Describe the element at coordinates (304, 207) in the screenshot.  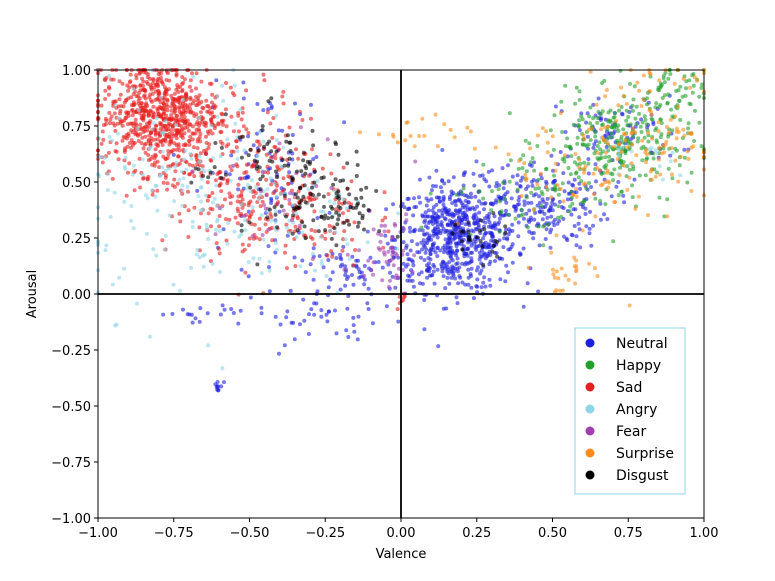
I see `series-fear` at that location.